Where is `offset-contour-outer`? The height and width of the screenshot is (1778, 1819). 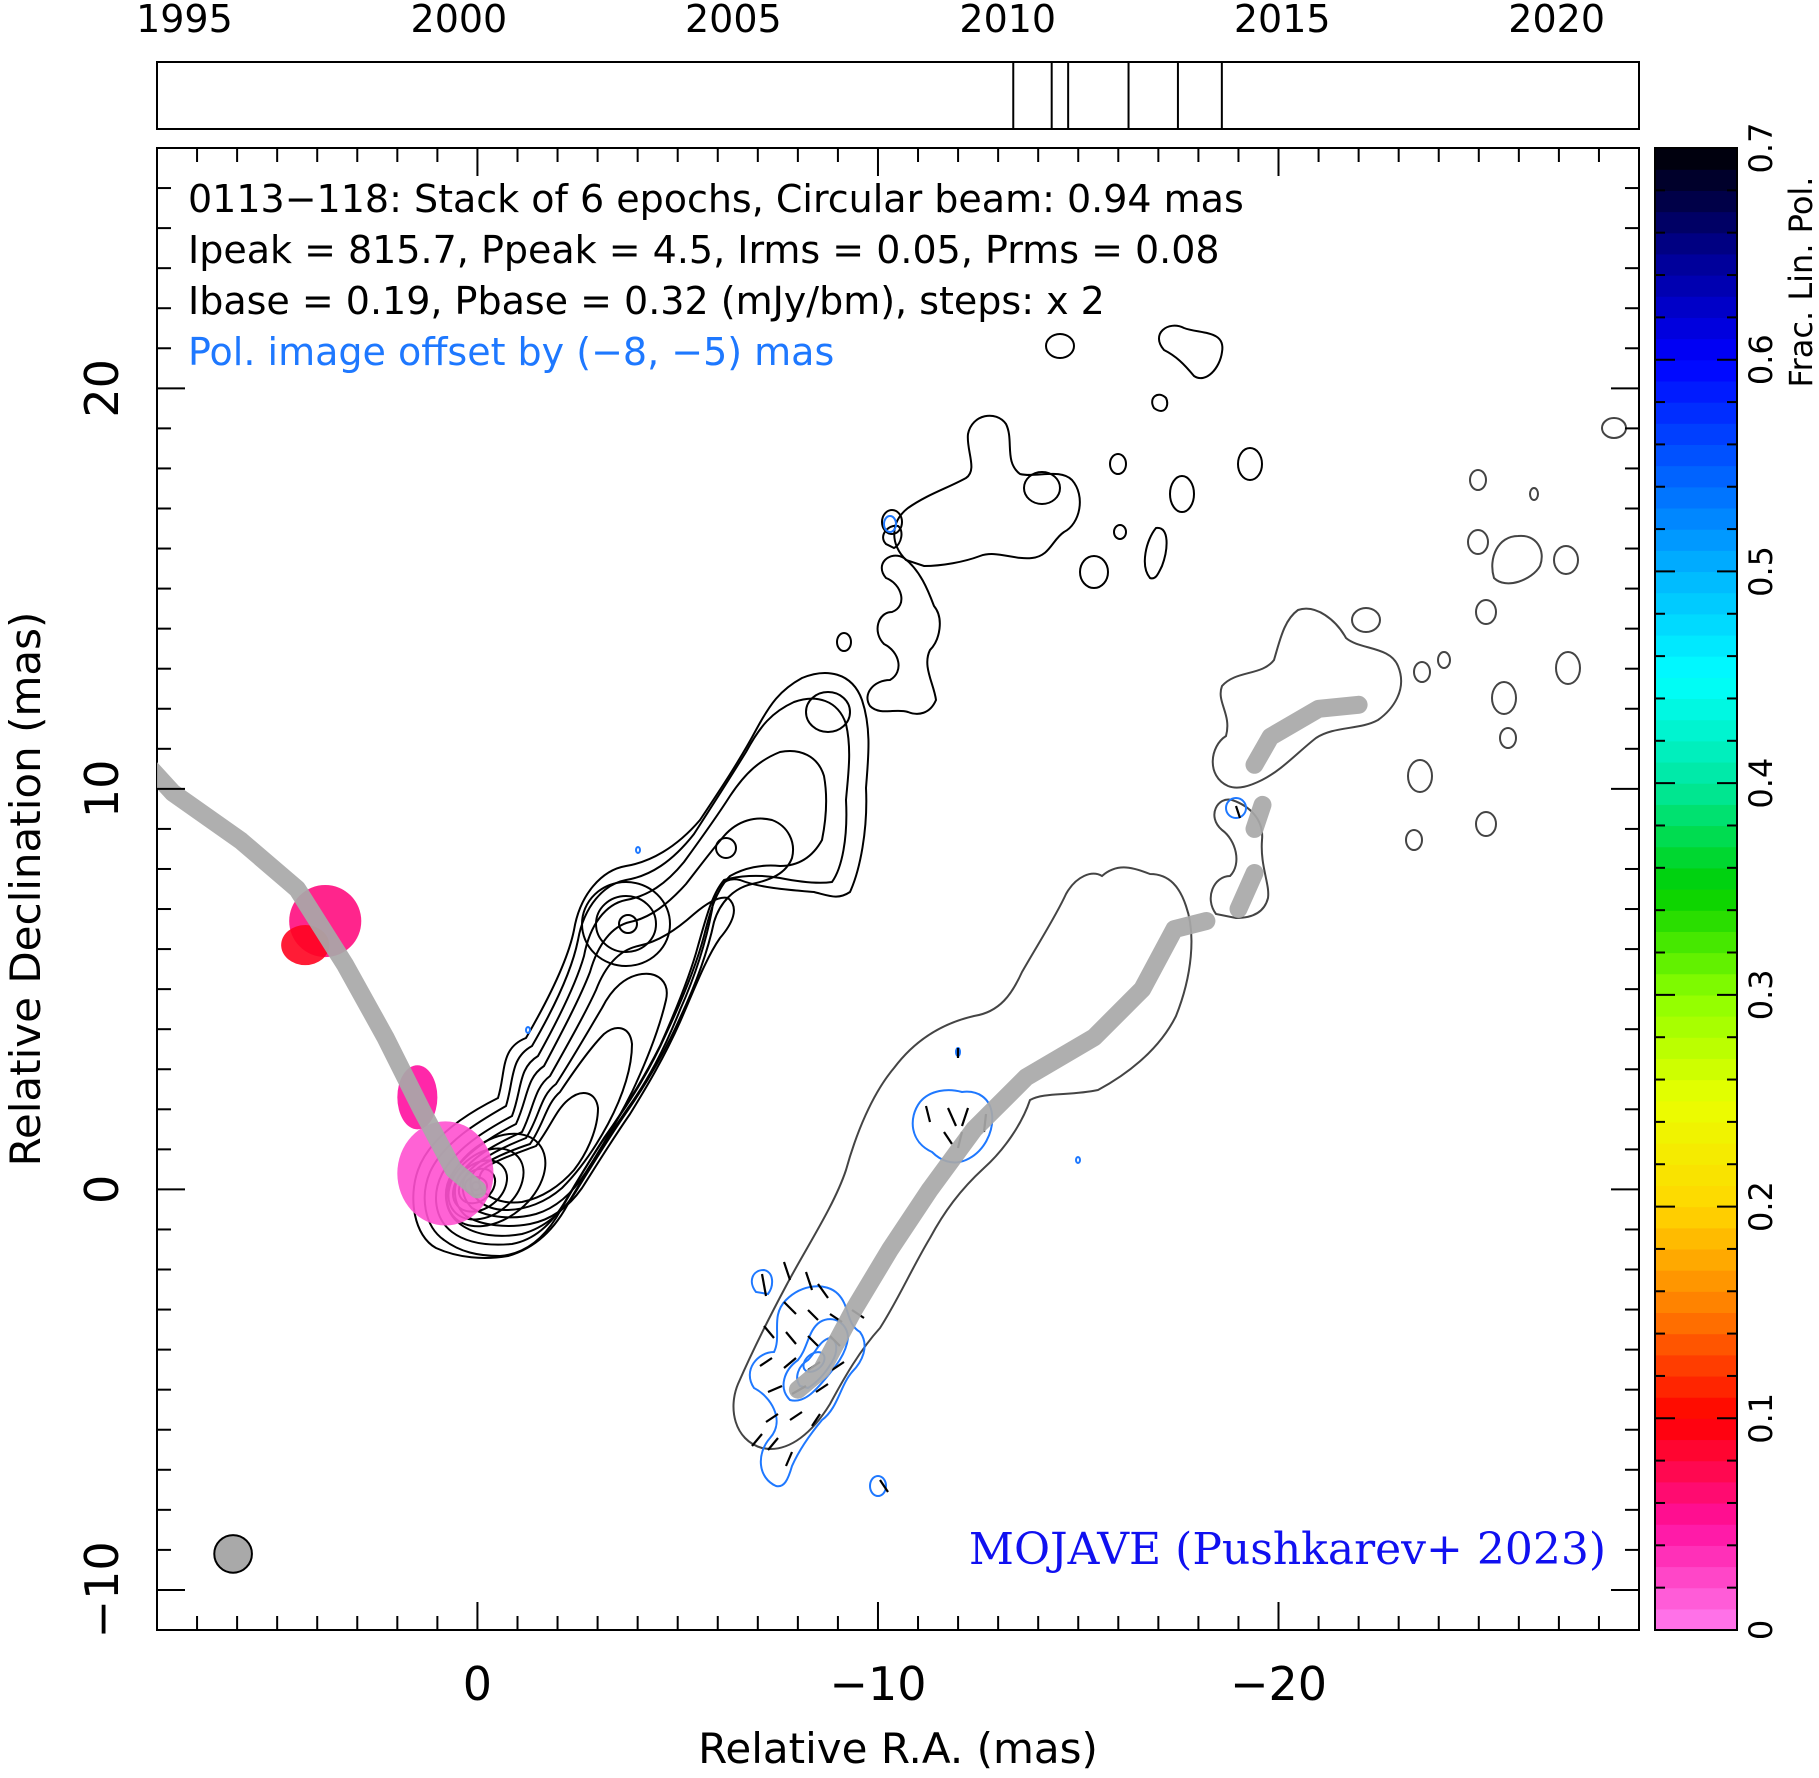 offset-contour-outer is located at coordinates (962, 1158).